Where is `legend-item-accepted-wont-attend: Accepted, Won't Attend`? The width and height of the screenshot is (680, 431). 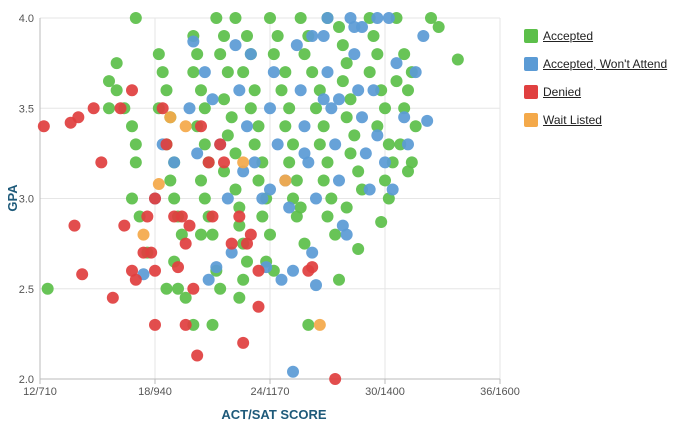 legend-item-accepted-wont-attend: Accepted, Won't Attend is located at coordinates (602, 64).